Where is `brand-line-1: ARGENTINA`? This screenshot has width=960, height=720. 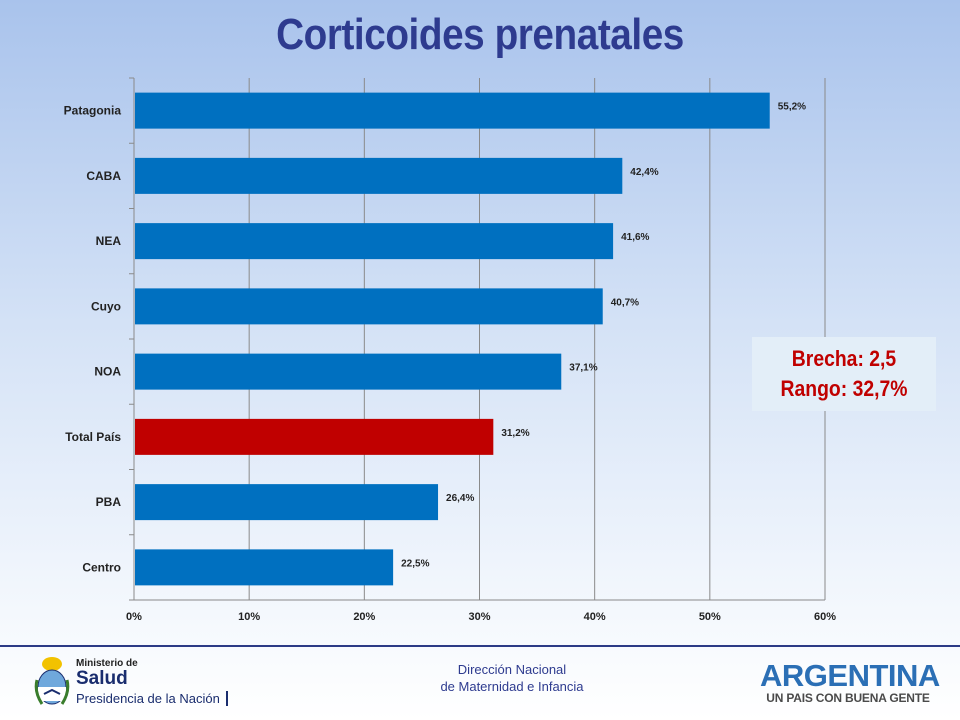 brand-line-1: ARGENTINA is located at coordinates (850, 675).